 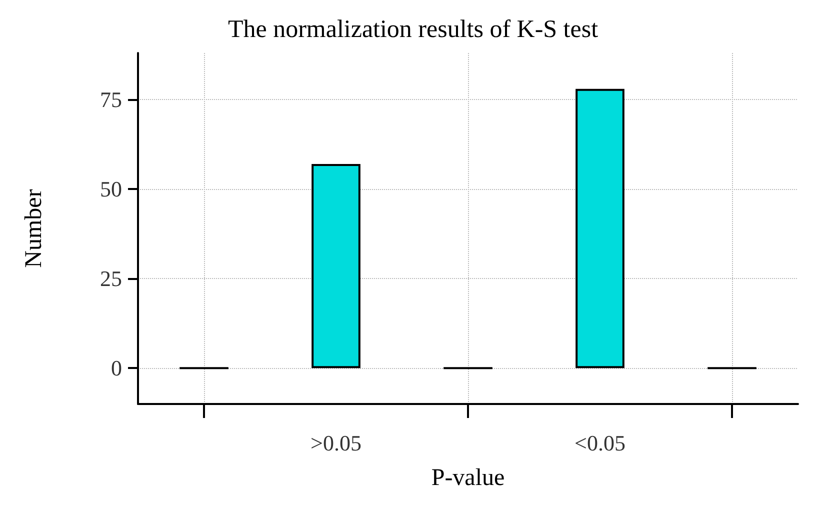 What do you see at coordinates (34, 228) in the screenshot?
I see `y-axis-title: Number` at bounding box center [34, 228].